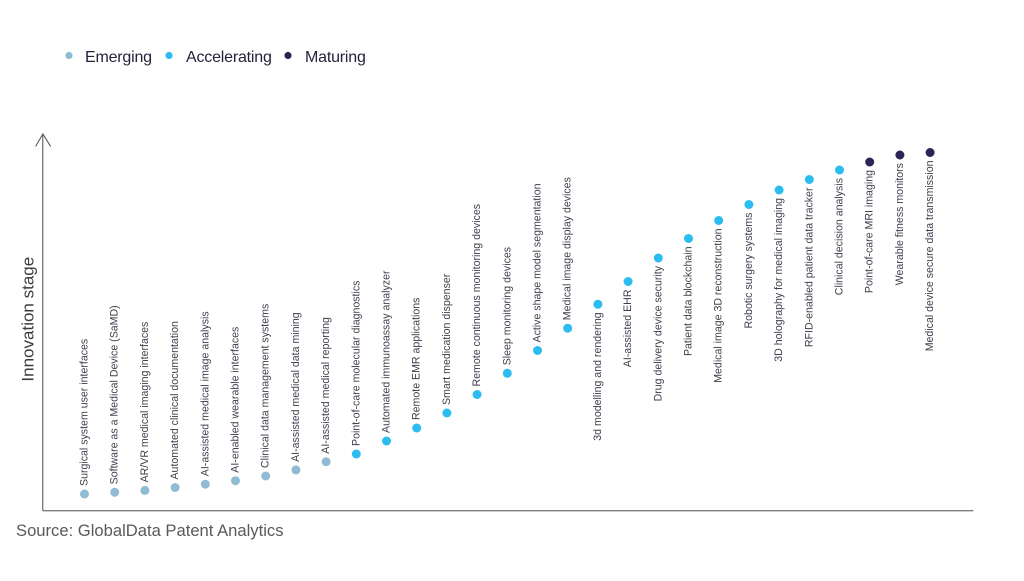 The image size is (1024, 581). What do you see at coordinates (417, 359) in the screenshot?
I see `svg-text: Remote EMR applications` at bounding box center [417, 359].